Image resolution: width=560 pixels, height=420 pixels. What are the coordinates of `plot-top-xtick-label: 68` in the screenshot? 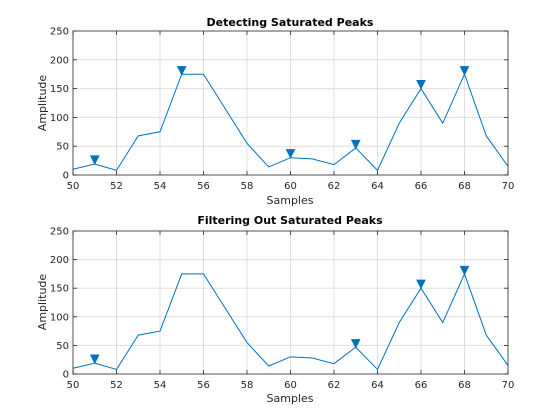 It's located at (464, 186).